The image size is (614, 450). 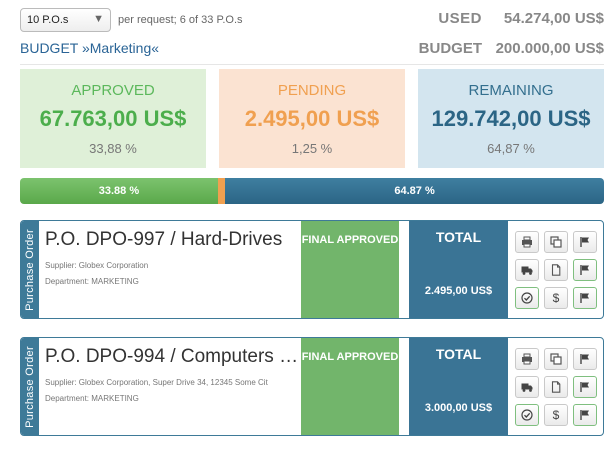 I want to click on pending-percent: 1,25 %, so click(x=312, y=148).